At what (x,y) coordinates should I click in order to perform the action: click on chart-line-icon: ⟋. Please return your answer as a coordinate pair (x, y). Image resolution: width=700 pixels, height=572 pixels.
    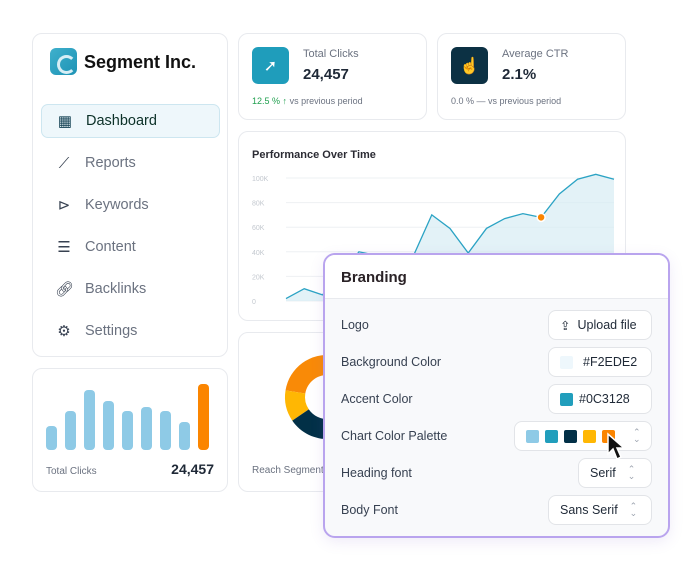
    Looking at the image, I should click on (64, 163).